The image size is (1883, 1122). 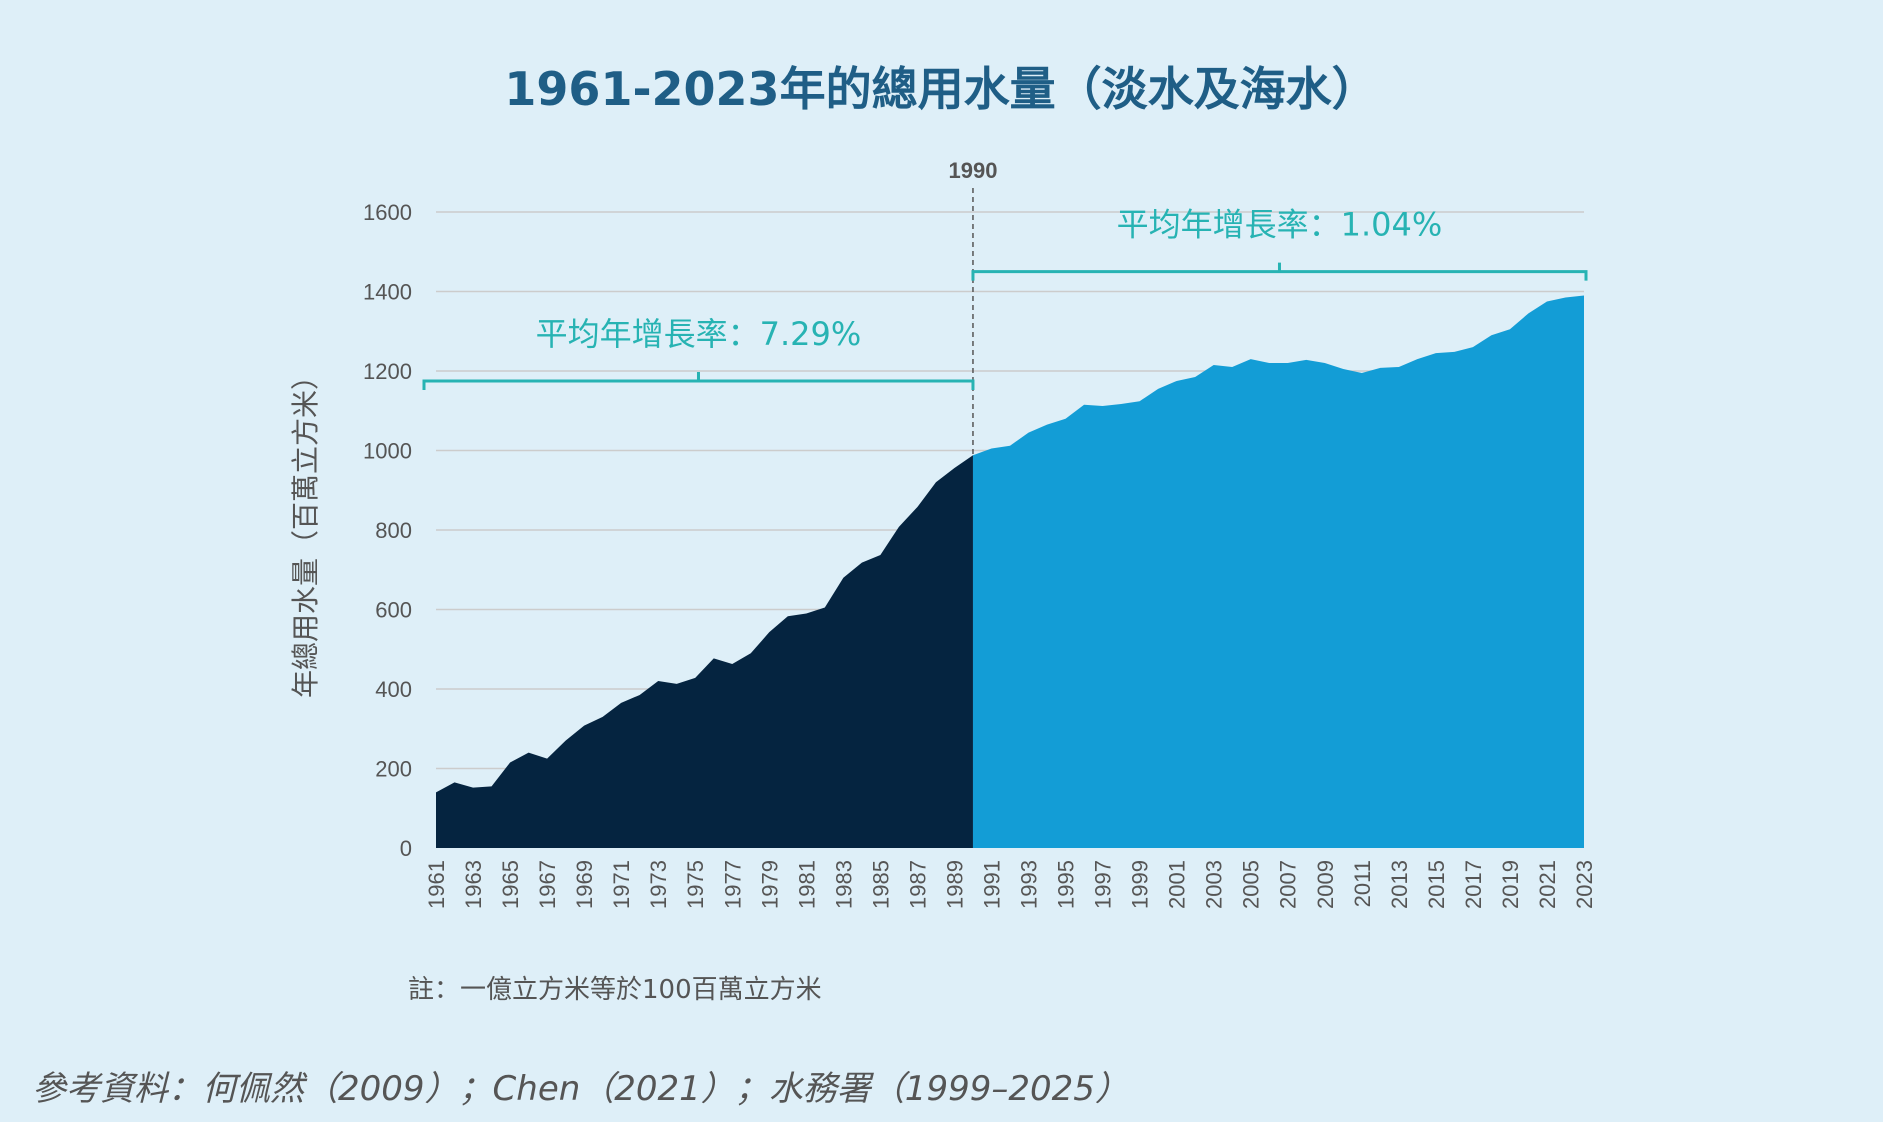 I want to click on x-tick-label-1967: 1967, so click(x=547, y=884).